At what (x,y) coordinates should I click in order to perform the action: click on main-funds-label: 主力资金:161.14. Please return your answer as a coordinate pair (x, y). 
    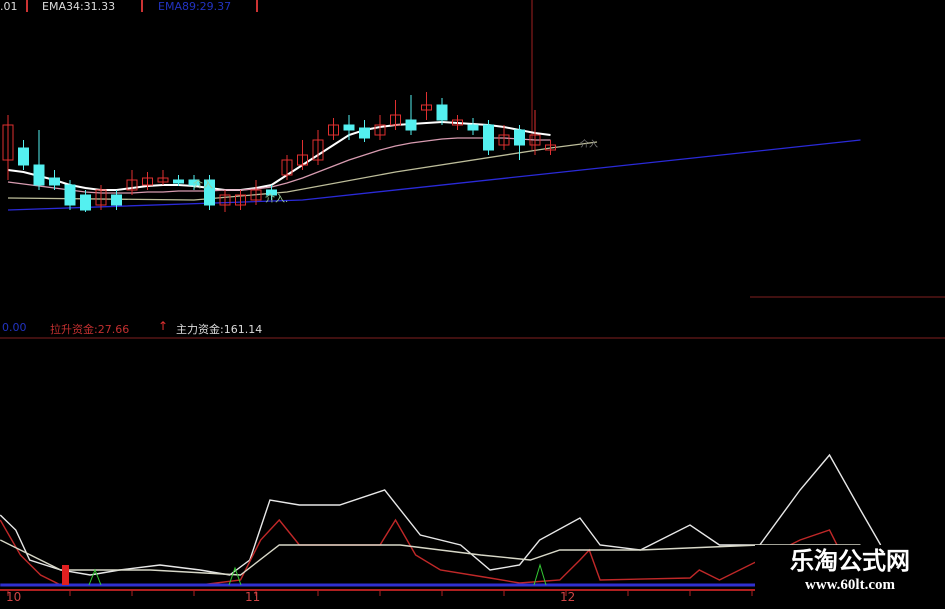
    Looking at the image, I should click on (219, 329).